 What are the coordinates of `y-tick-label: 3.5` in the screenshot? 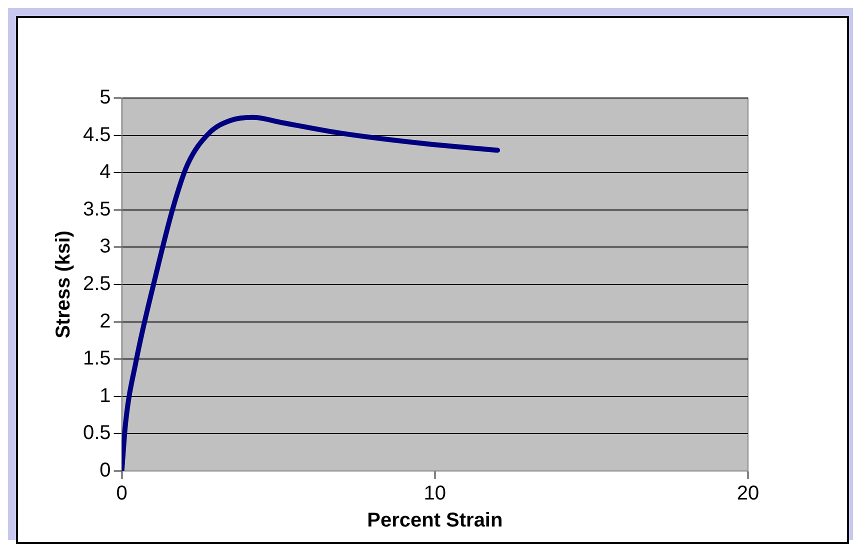 It's located at (96, 209).